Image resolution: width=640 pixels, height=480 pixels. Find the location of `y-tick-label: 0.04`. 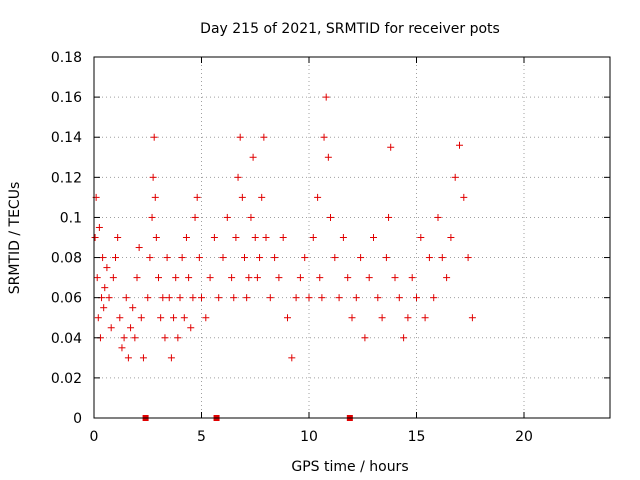

y-tick-label: 0.04 is located at coordinates (66, 339).